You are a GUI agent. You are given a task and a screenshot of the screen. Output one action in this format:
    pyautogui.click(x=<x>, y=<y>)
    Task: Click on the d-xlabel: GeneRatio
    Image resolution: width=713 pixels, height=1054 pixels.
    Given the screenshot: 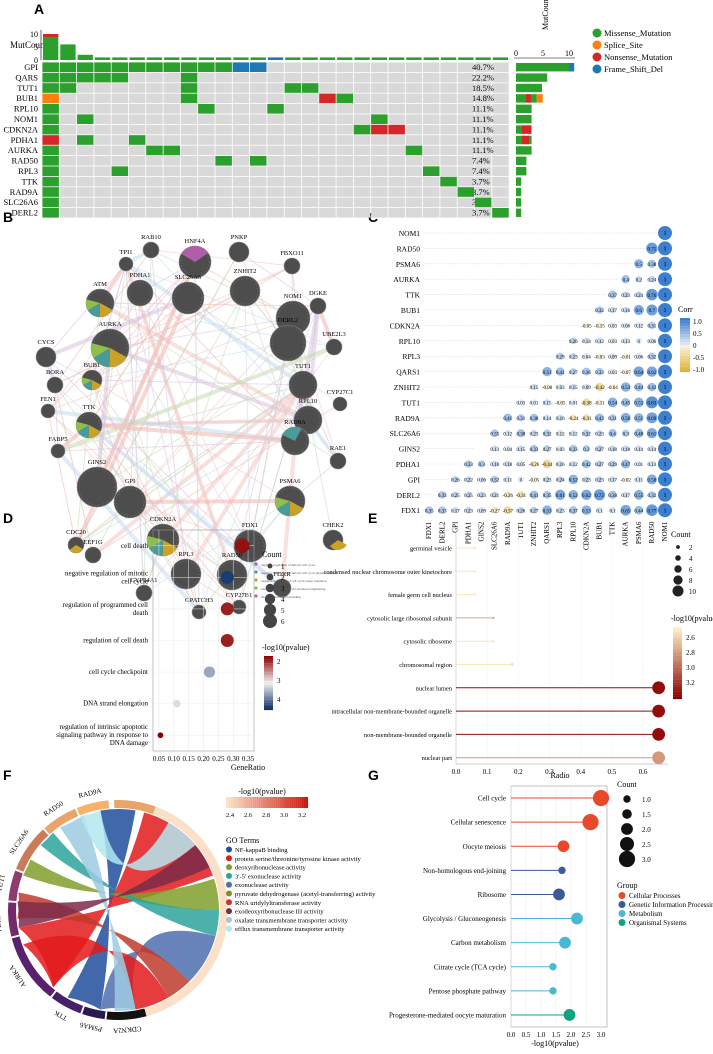 What is the action you would take?
    pyautogui.click(x=248, y=767)
    